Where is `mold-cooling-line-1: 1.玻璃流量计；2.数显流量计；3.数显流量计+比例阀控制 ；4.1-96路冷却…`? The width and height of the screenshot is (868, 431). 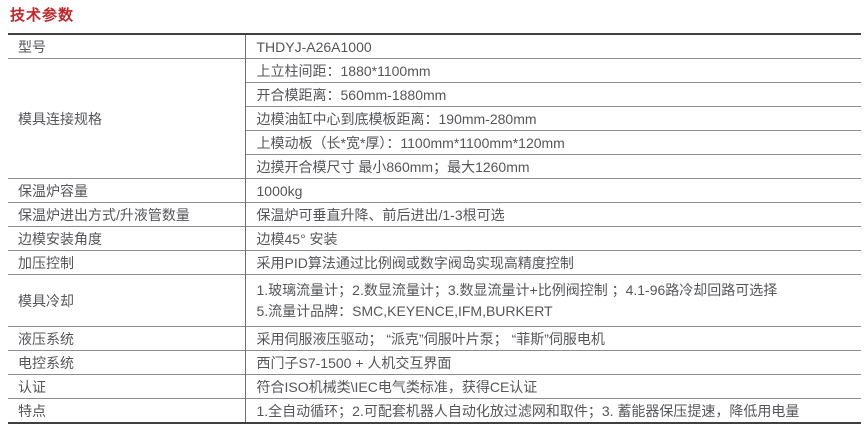
mold-cooling-line-1: 1.玻璃流量计；2.数显流量计；3.数显流量计+比例阀控制 ；4.1-96路冷却… is located at coordinates (517, 289).